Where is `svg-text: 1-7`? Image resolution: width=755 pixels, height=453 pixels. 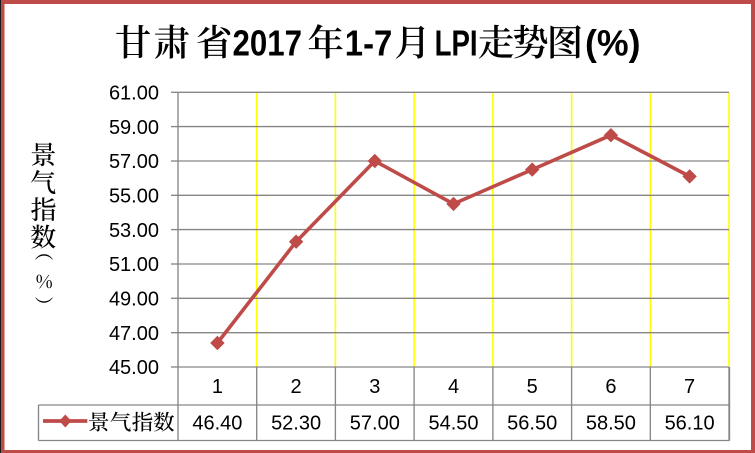
svg-text: 1-7 is located at coordinates (369, 43).